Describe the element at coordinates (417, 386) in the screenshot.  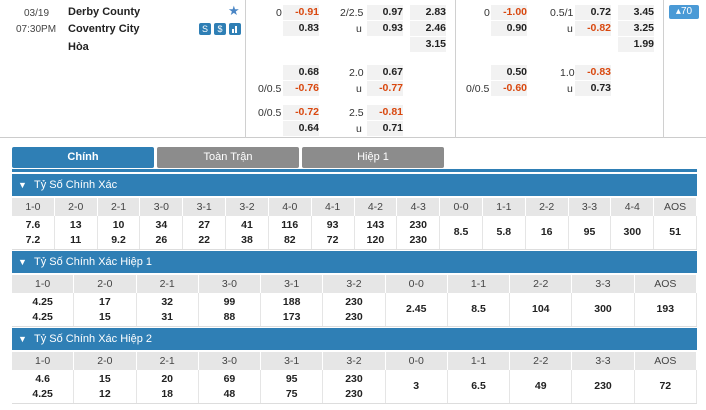
I see `score-odds-cell: 3` at that location.